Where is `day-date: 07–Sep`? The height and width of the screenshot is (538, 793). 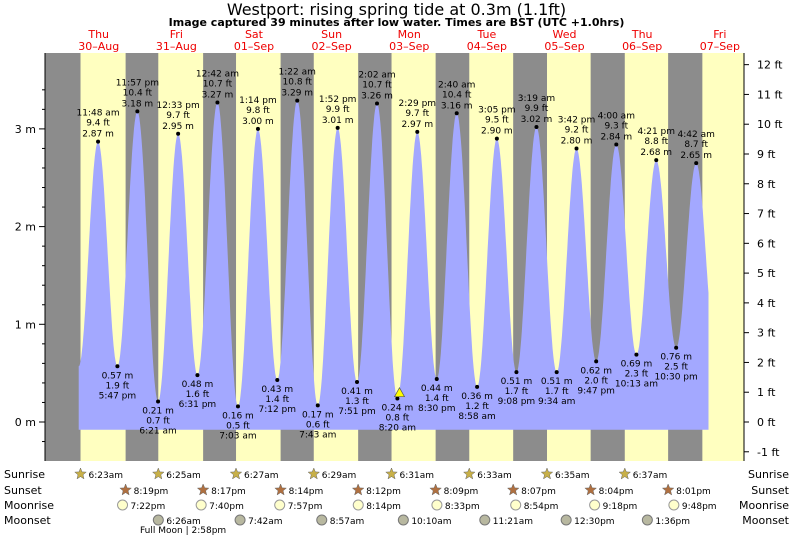
day-date: 07–Sep is located at coordinates (720, 46).